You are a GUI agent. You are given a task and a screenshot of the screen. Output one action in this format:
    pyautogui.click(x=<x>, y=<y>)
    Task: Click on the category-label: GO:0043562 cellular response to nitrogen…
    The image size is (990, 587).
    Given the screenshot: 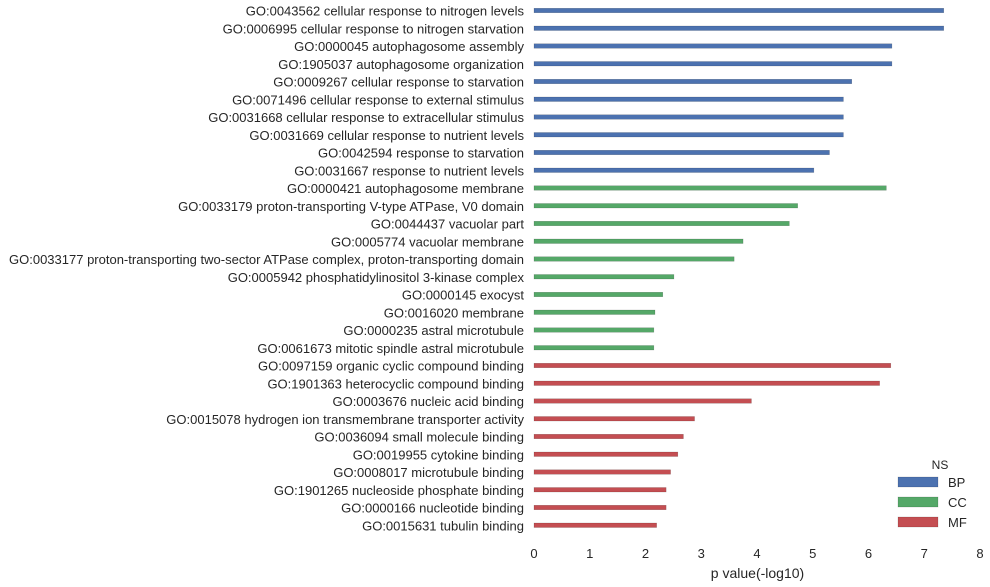 What is the action you would take?
    pyautogui.click(x=385, y=11)
    